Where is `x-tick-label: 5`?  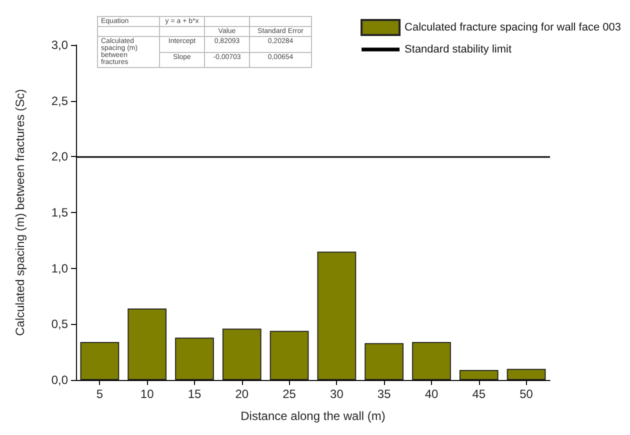
x-tick-label: 5 is located at coordinates (100, 394).